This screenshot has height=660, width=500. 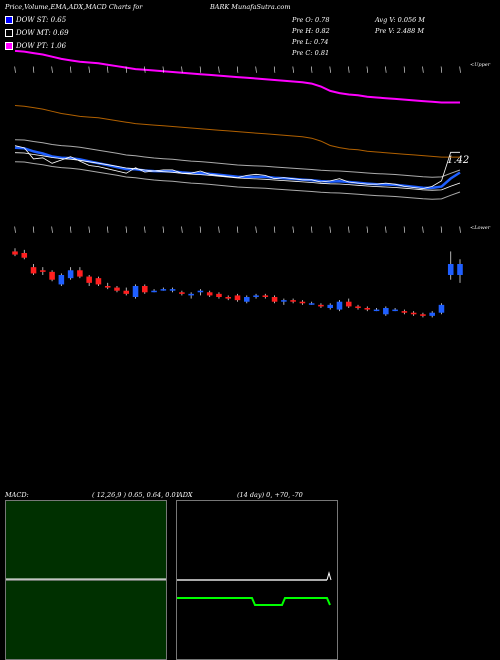 What do you see at coordinates (9, 46) in the screenshot?
I see `legend-pt-swatch` at bounding box center [9, 46].